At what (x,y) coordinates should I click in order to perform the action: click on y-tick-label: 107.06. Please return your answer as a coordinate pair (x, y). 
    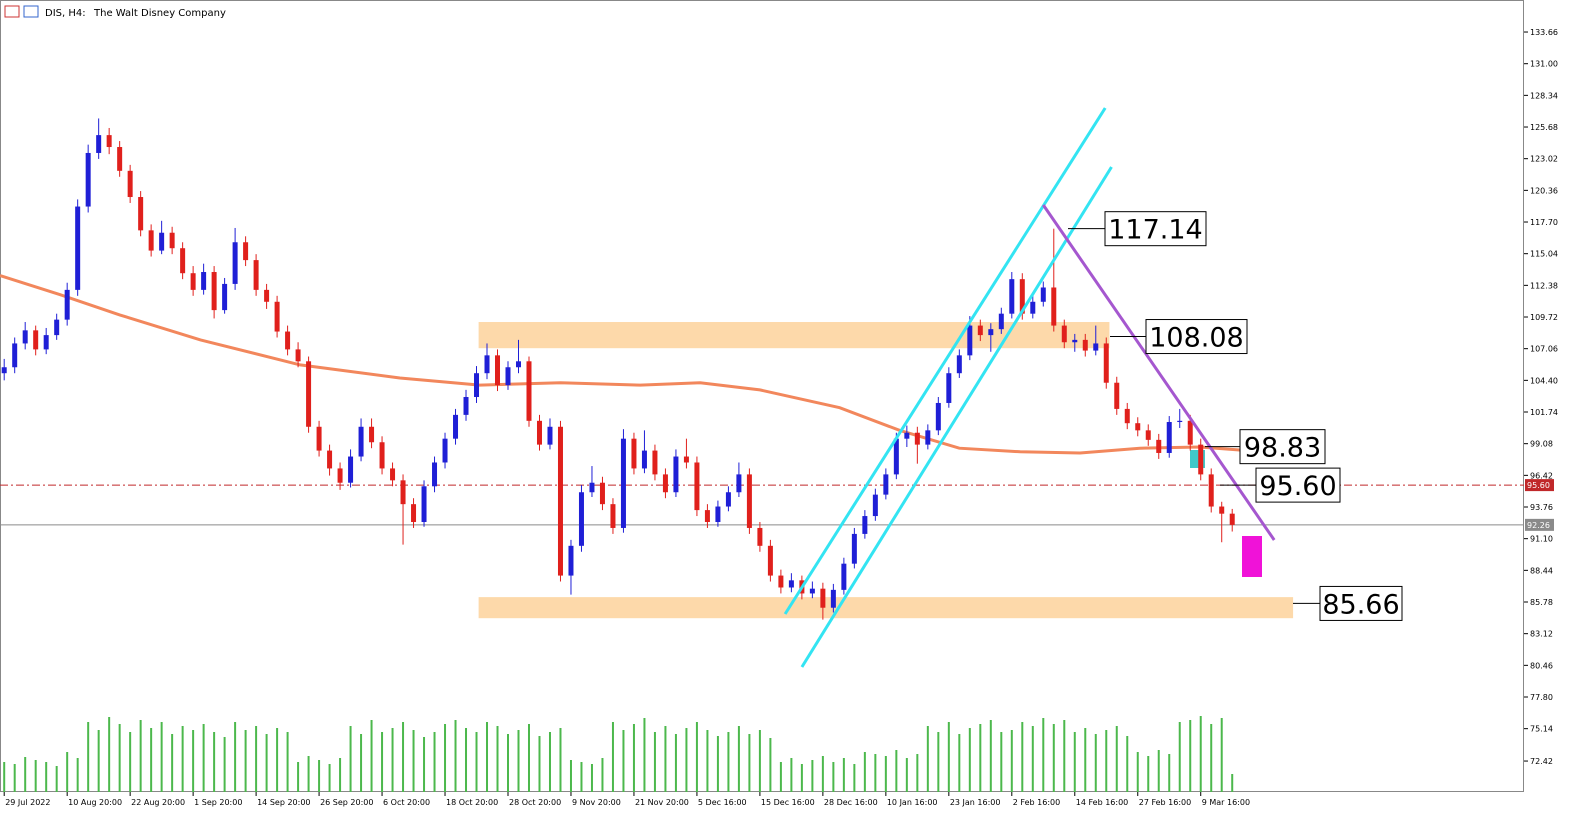
    Looking at the image, I should click on (1544, 349).